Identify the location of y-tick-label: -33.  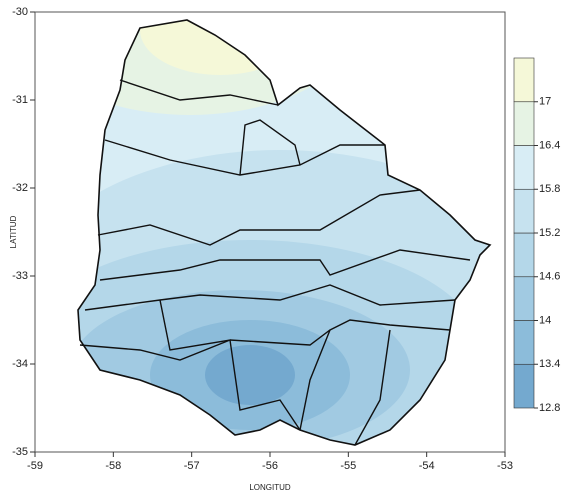
(20, 276).